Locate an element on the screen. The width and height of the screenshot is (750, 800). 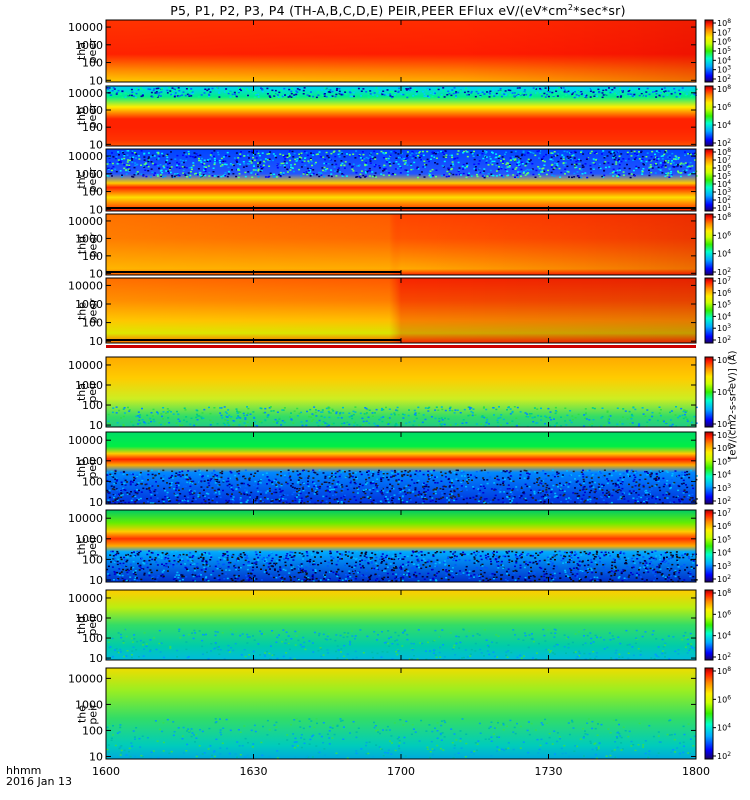
panel-label-tha-peer: tha peer is located at coordinates (87, 51).